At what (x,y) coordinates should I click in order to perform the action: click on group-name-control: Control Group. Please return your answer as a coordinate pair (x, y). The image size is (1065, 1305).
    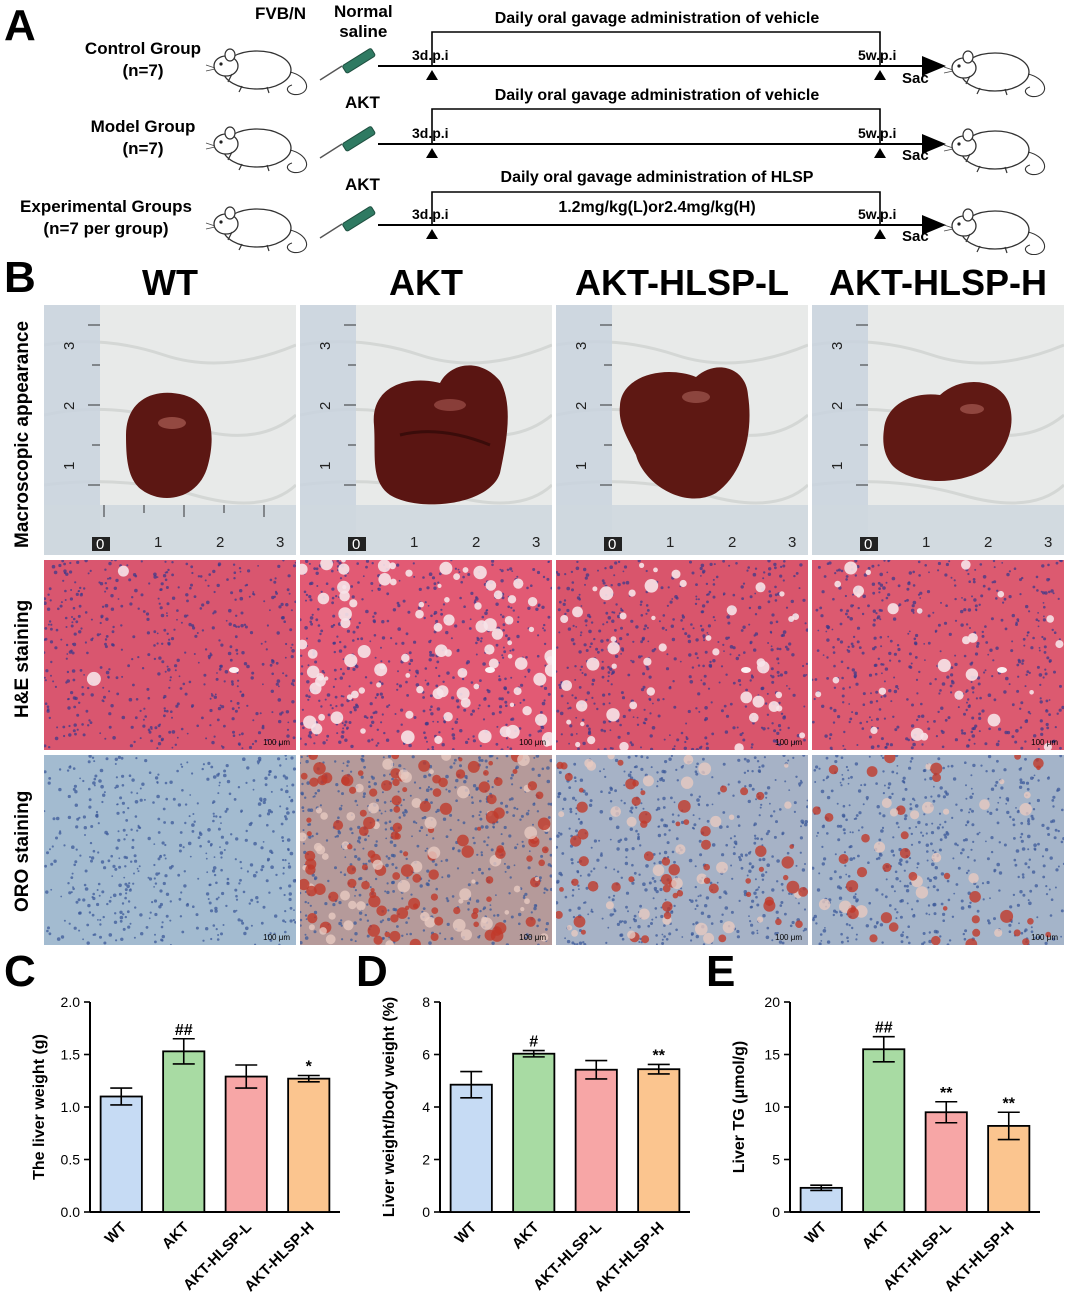
    Looking at the image, I should click on (143, 48).